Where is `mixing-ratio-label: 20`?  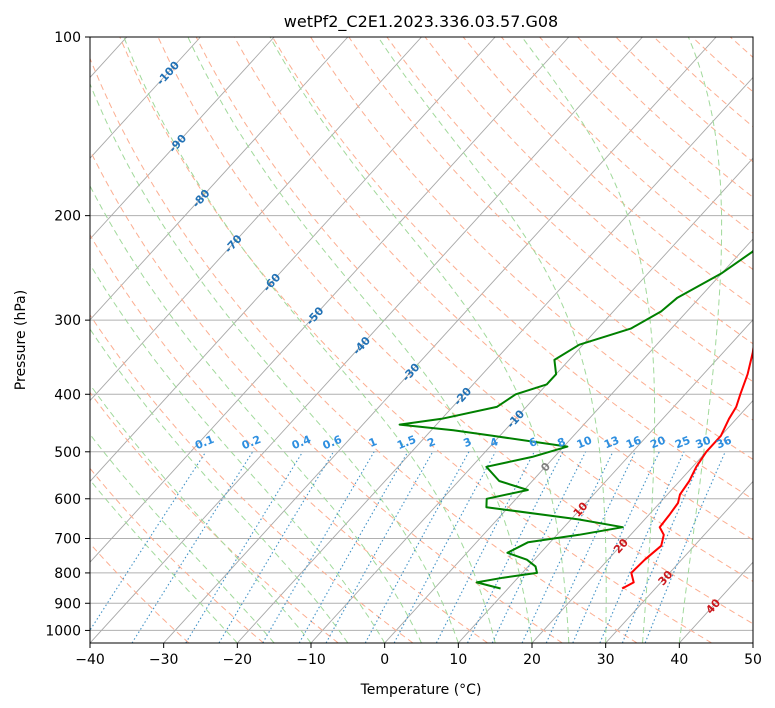
mixing-ratio-label: 20 is located at coordinates (657, 443).